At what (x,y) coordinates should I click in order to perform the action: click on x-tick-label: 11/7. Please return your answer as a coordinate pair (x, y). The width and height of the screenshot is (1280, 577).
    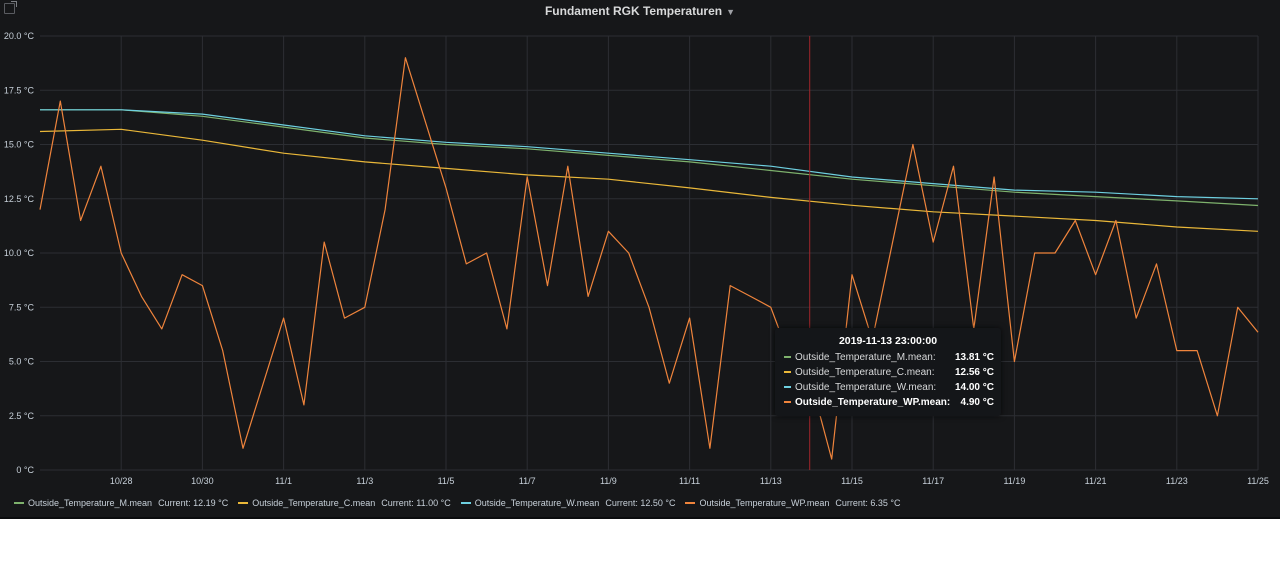
    Looking at the image, I should click on (527, 481).